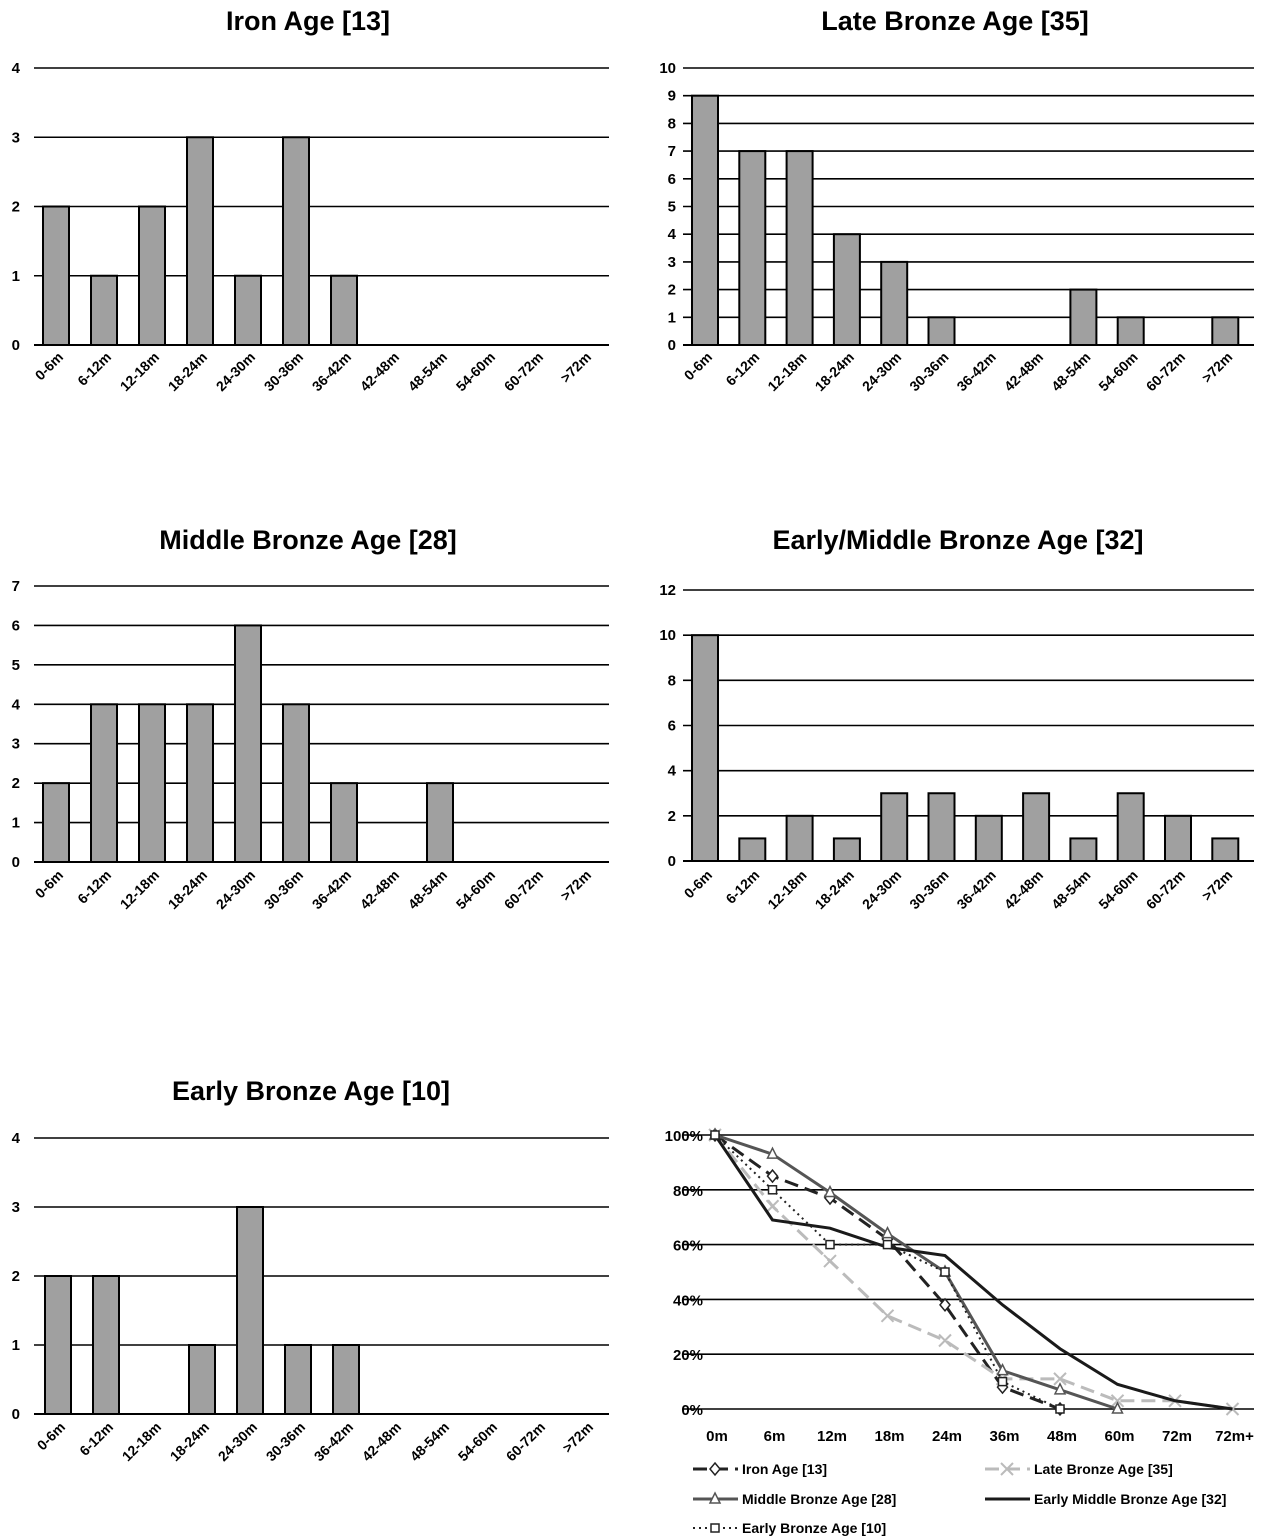 The width and height of the screenshot is (1262, 1537). Describe the element at coordinates (311, 1091) in the screenshot. I see `chart-title-early-bronze-age: Early Bronze Age [10]` at that location.